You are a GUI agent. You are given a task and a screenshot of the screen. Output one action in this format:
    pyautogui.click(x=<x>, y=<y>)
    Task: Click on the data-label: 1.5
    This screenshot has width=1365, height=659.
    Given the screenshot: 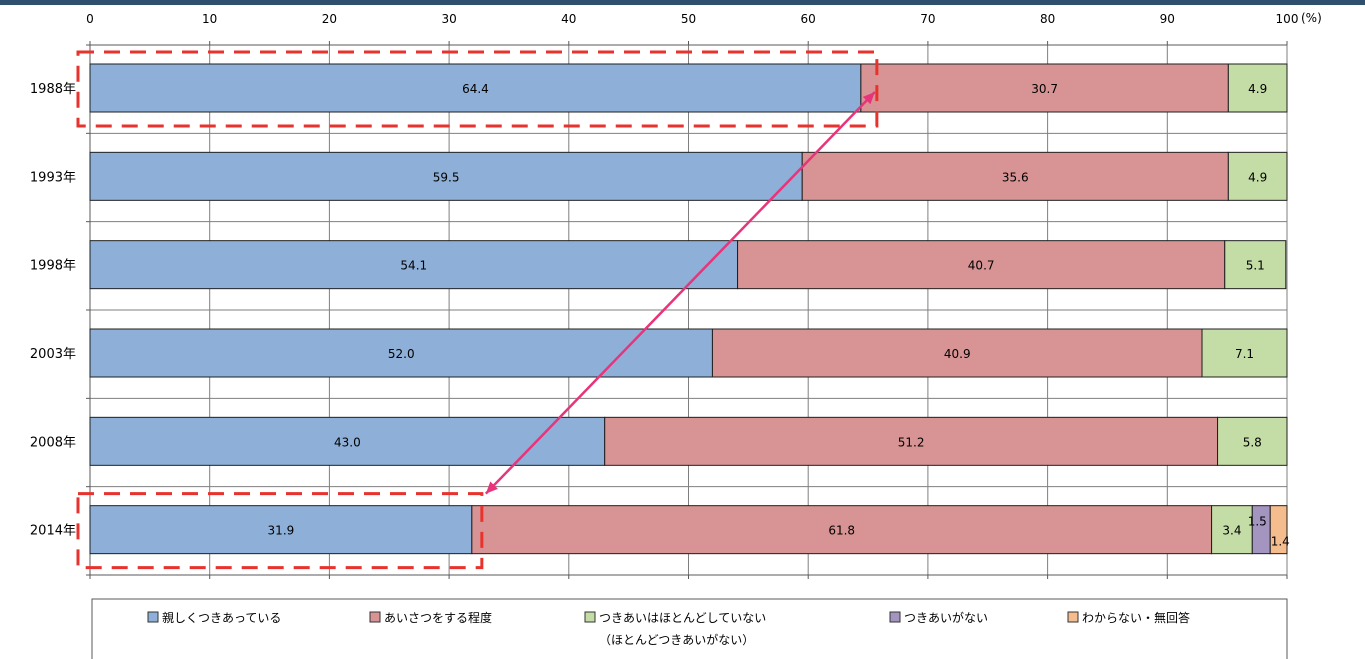 What is the action you would take?
    pyautogui.click(x=1257, y=522)
    